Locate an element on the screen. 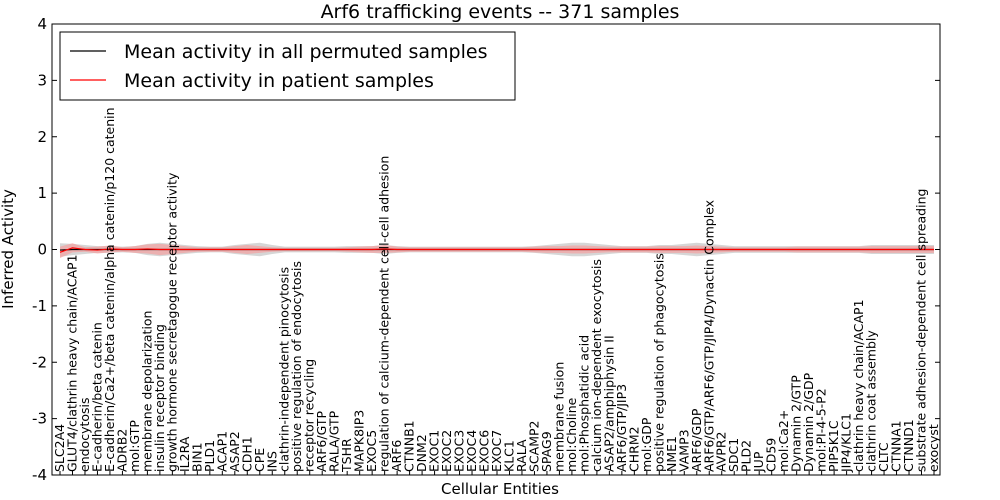 The height and width of the screenshot is (500, 1000). x-category-label: insulin receptor binding is located at coordinates (159, 398).